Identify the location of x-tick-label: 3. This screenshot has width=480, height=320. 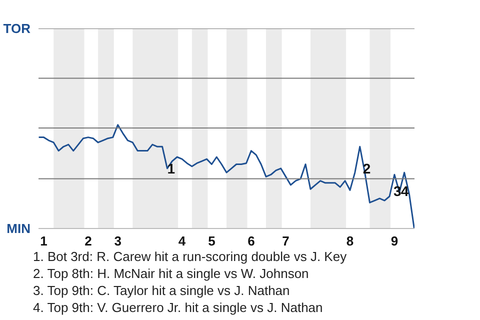
(118, 241).